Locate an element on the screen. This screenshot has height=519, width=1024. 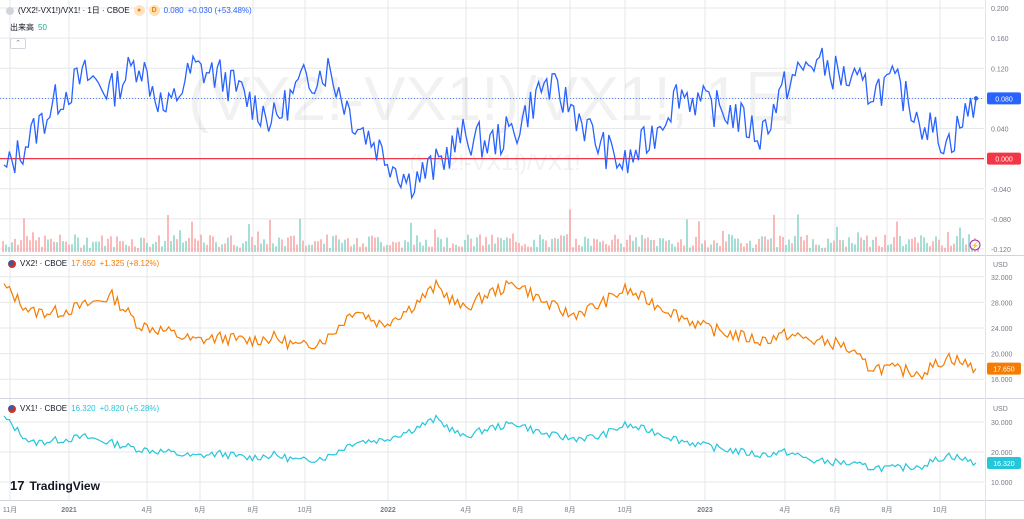
zero-price-tag: 0.000 is located at coordinates (1004, 160).